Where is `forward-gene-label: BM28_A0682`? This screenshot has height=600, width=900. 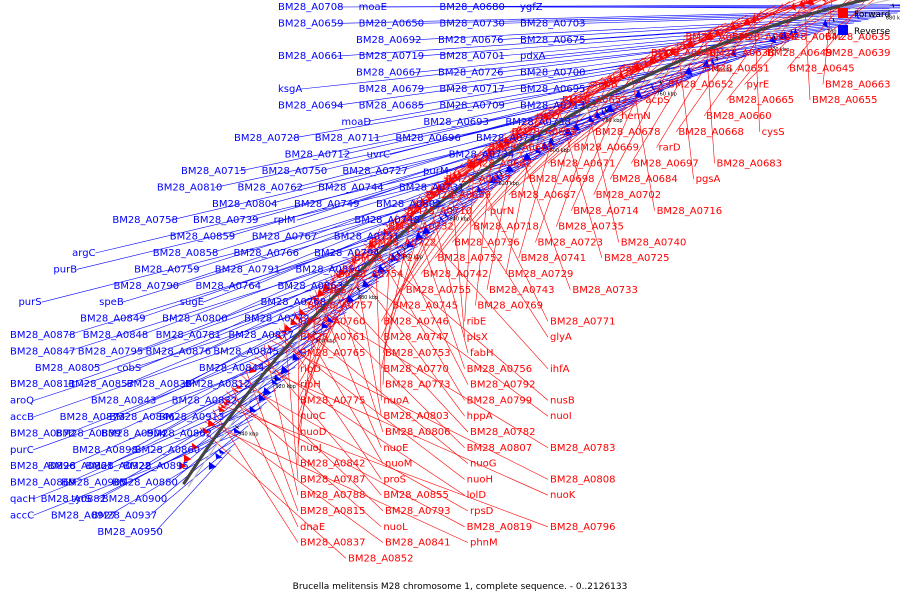 forward-gene-label: BM28_A0682 is located at coordinates (500, 163).